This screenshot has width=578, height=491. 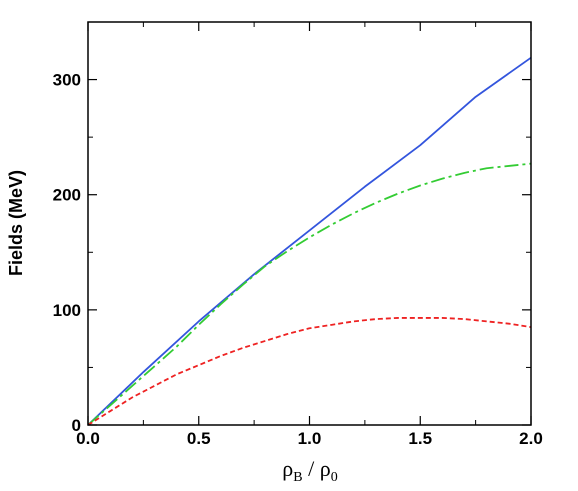 What do you see at coordinates (334, 477) in the screenshot?
I see `x-axis-title-subscript-0: 0` at bounding box center [334, 477].